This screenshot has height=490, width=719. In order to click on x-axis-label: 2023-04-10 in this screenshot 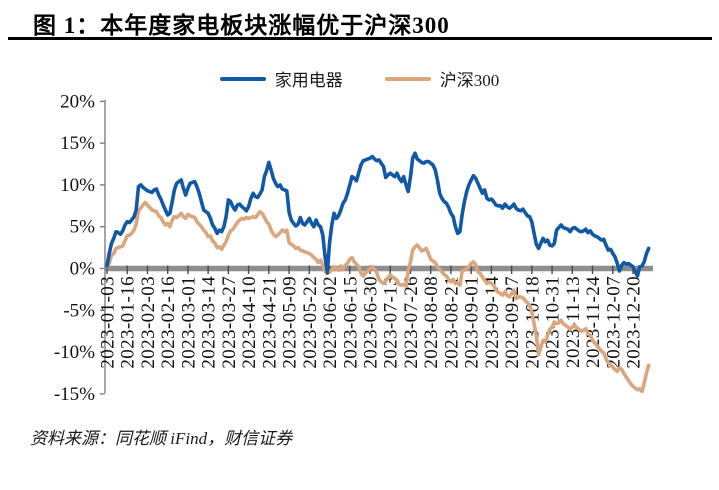, I will do `click(249, 322)`.